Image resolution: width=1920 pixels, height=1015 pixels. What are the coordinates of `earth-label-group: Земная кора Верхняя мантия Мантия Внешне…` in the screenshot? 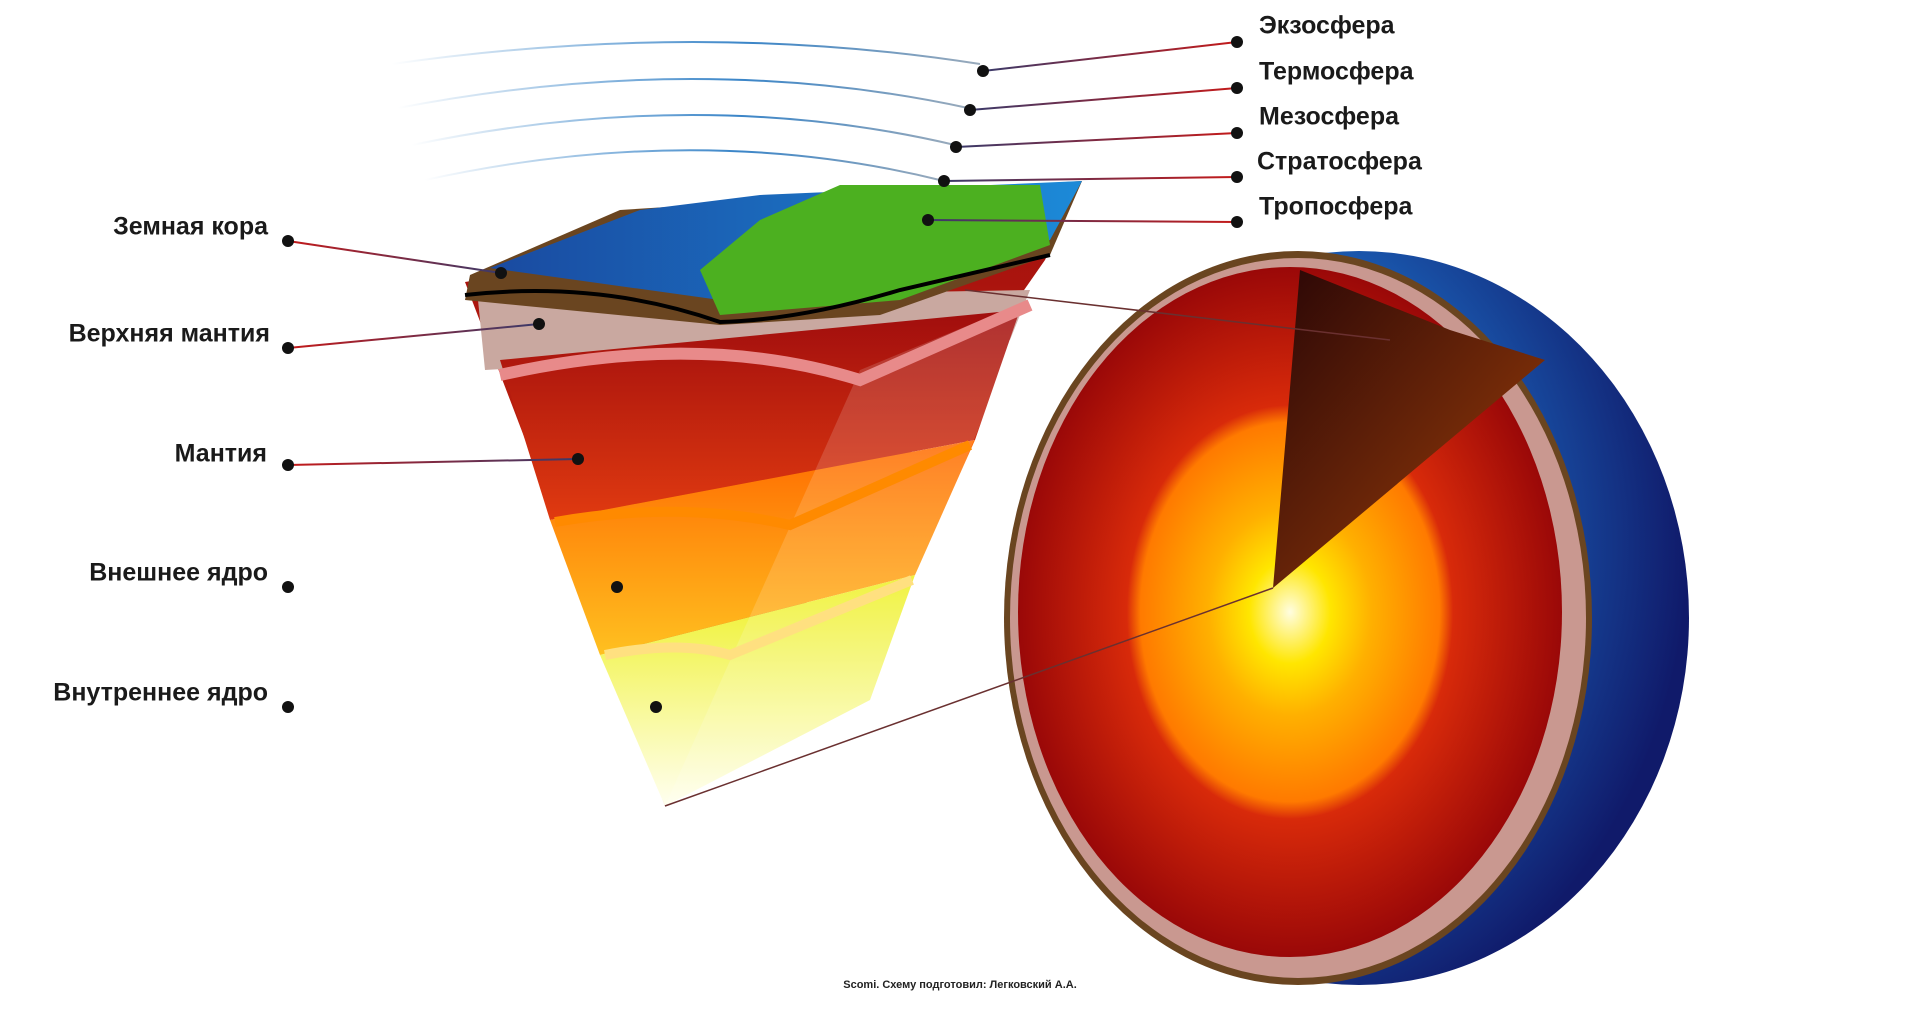 It's located at (161, 460).